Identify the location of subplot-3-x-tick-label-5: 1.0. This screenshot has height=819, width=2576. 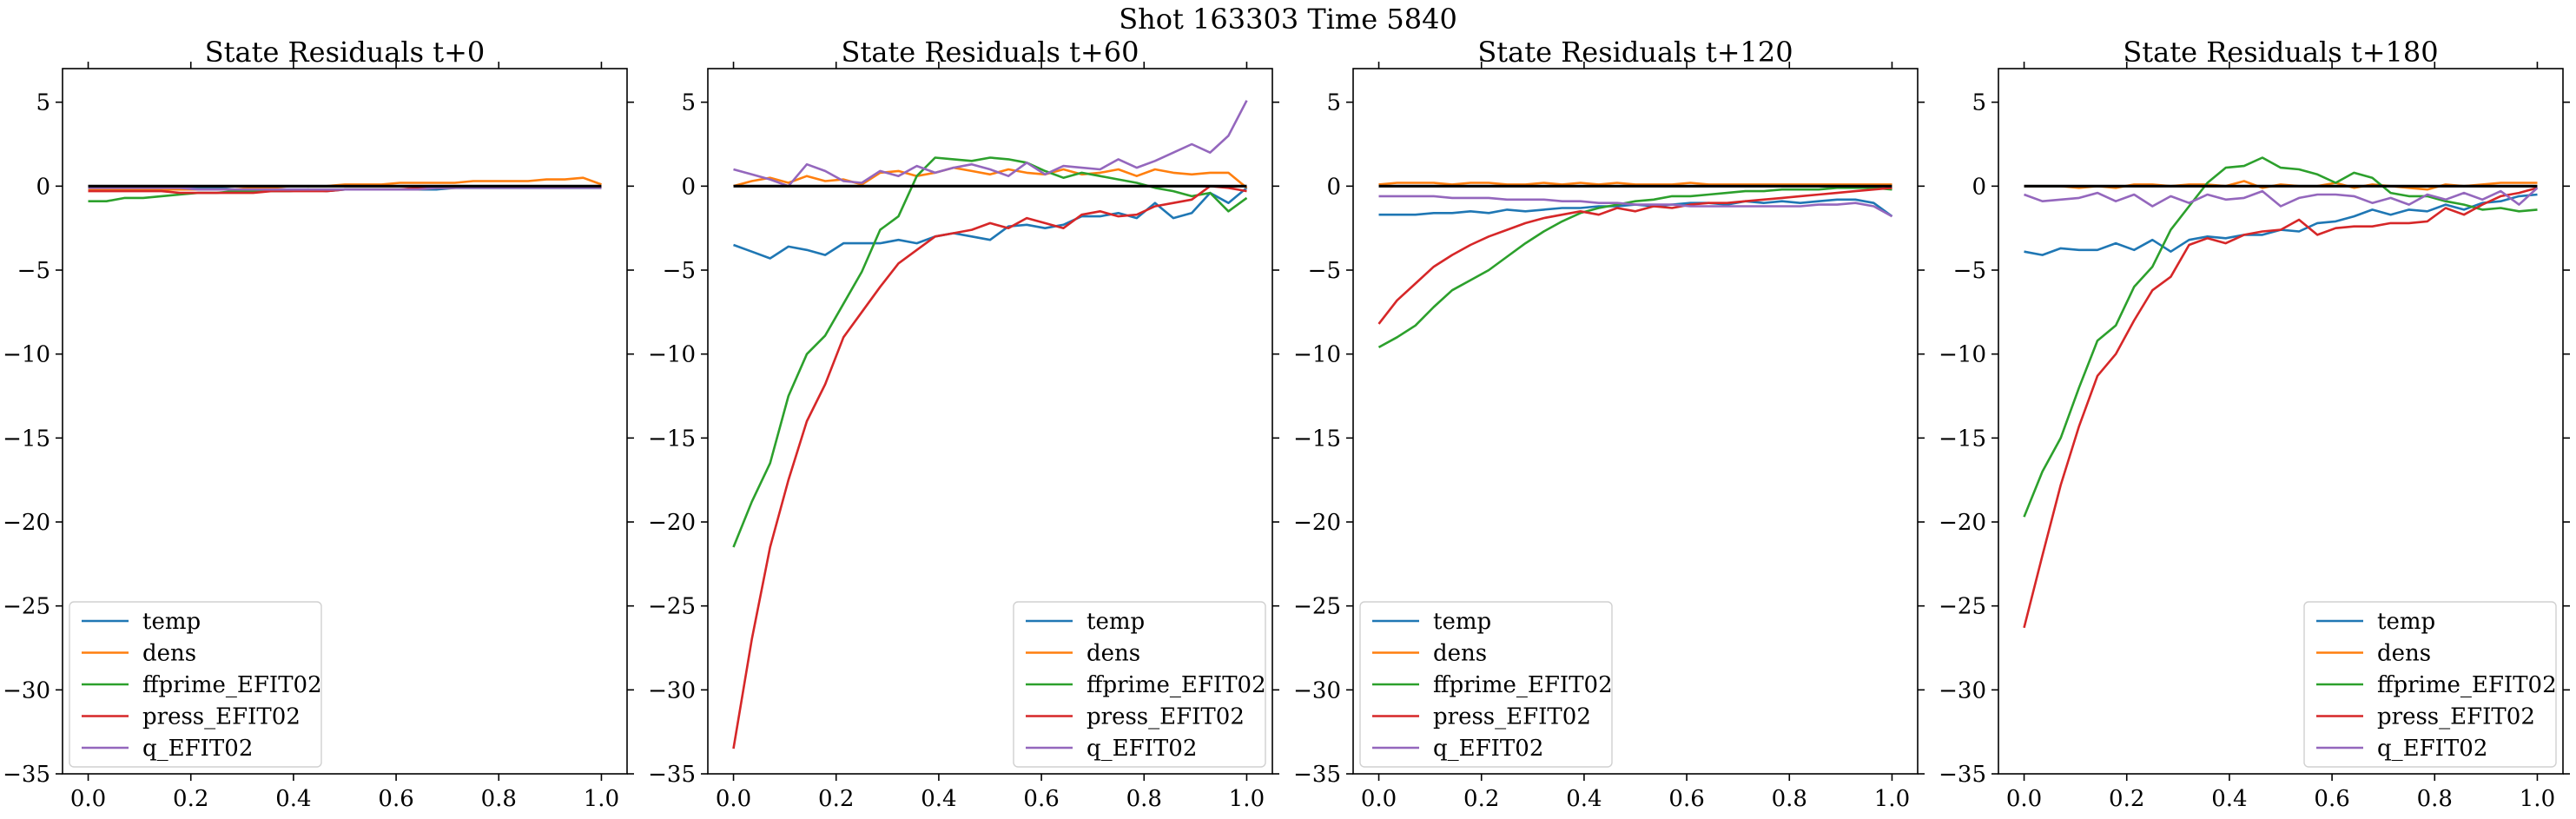
(1892, 799).